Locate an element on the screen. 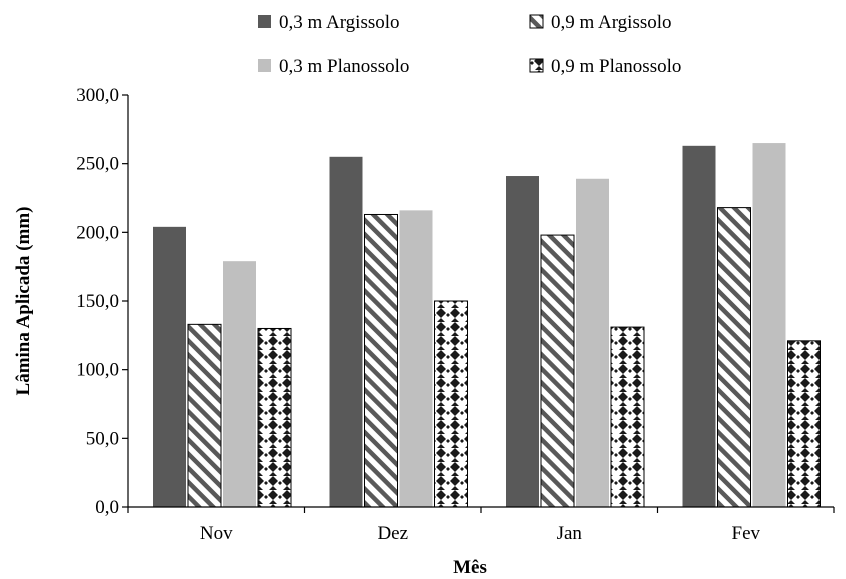  legend-label: 0,9 m Planossolo is located at coordinates (616, 66).